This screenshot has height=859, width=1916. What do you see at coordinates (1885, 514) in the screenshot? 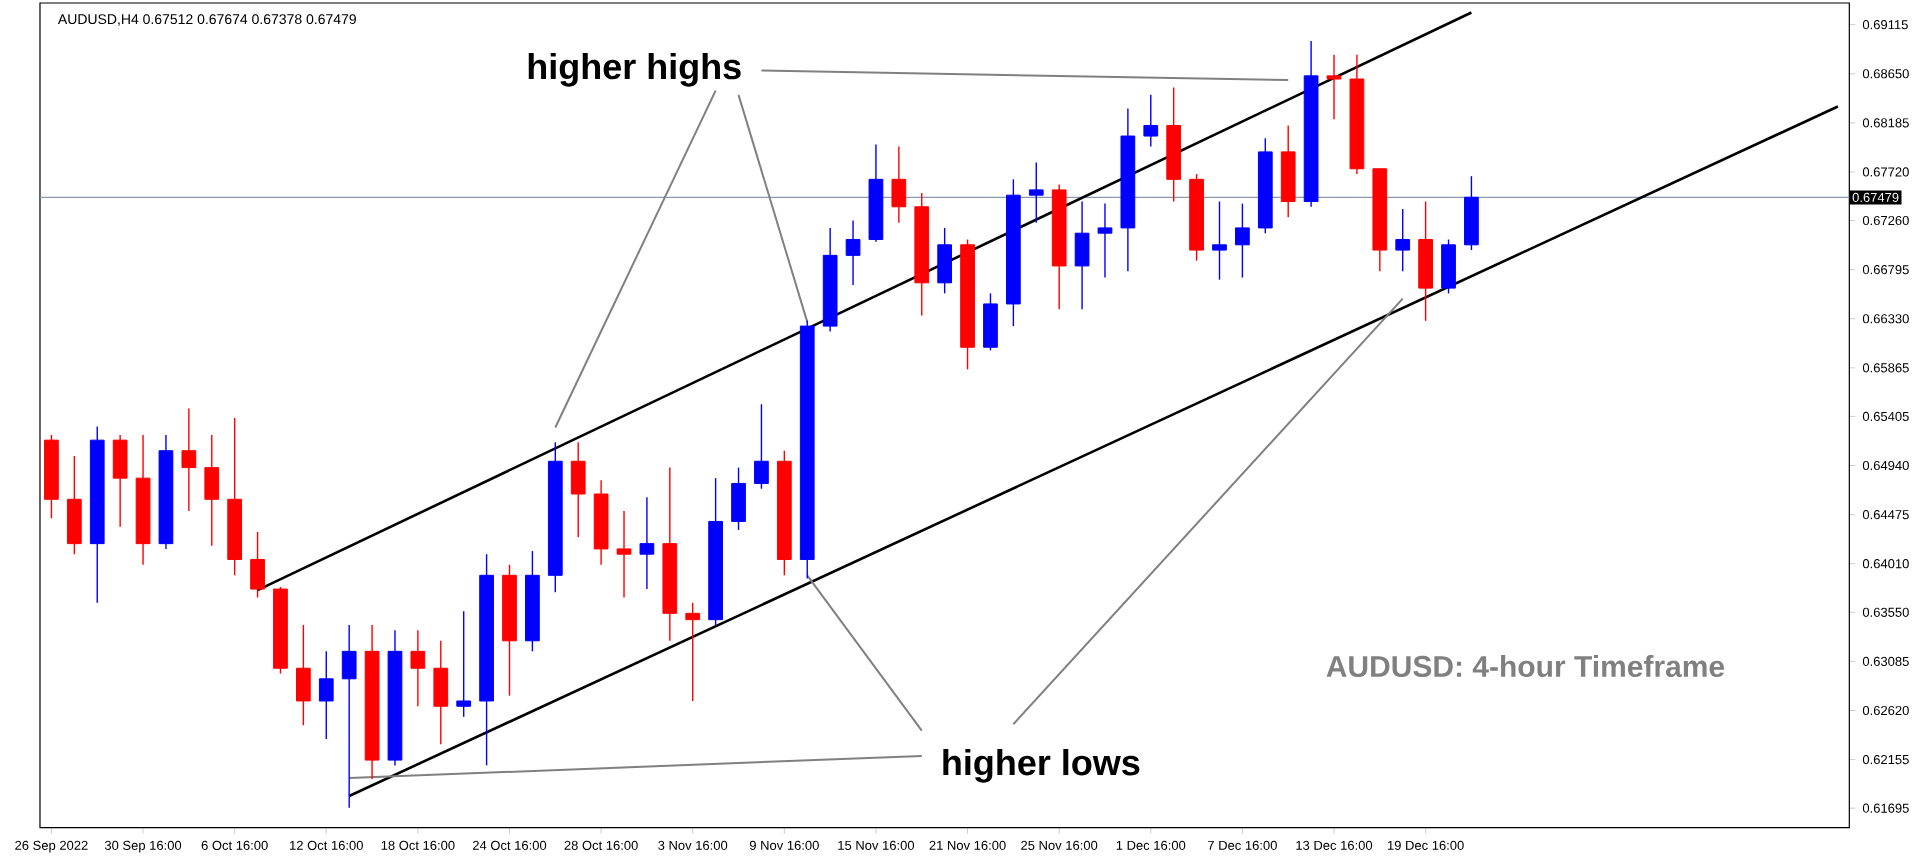
I see `y-tick-label: 0.64475` at bounding box center [1885, 514].